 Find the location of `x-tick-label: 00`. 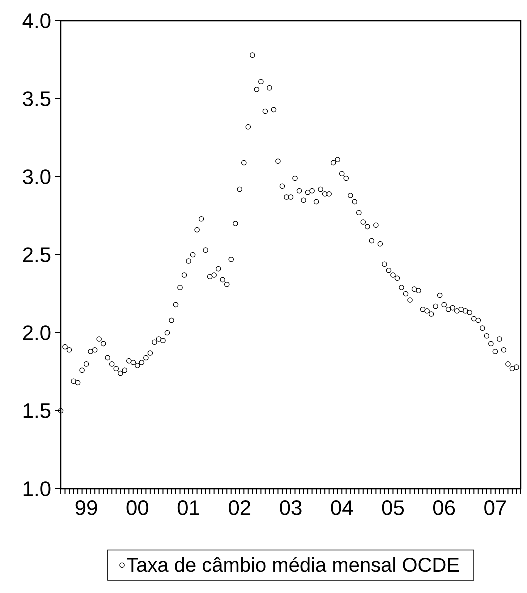

x-tick-label: 00 is located at coordinates (137, 508).